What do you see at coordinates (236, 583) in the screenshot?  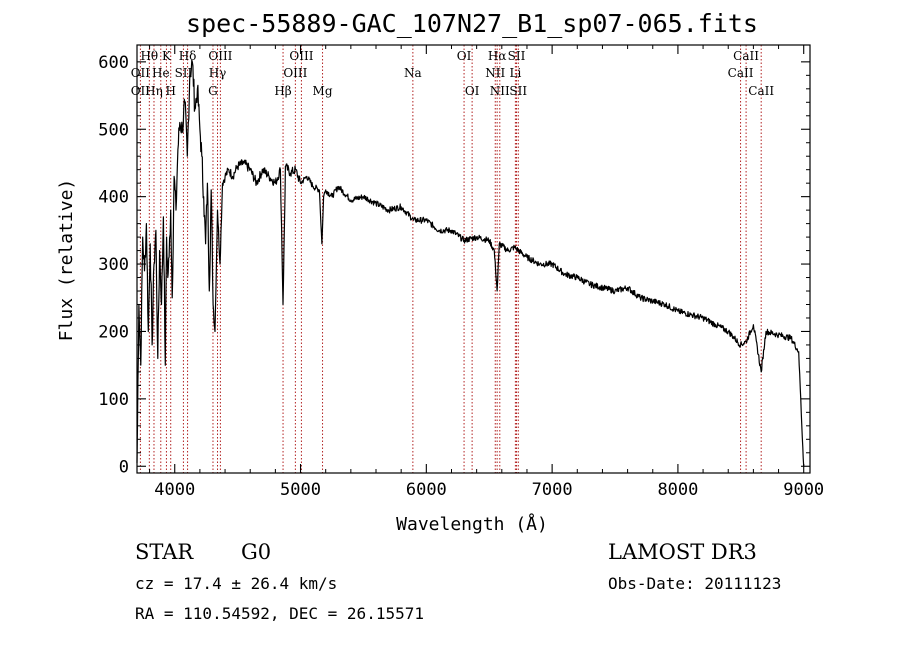 I see `redshift-cz: cz = 17.4 ± 26.4 km/s` at bounding box center [236, 583].